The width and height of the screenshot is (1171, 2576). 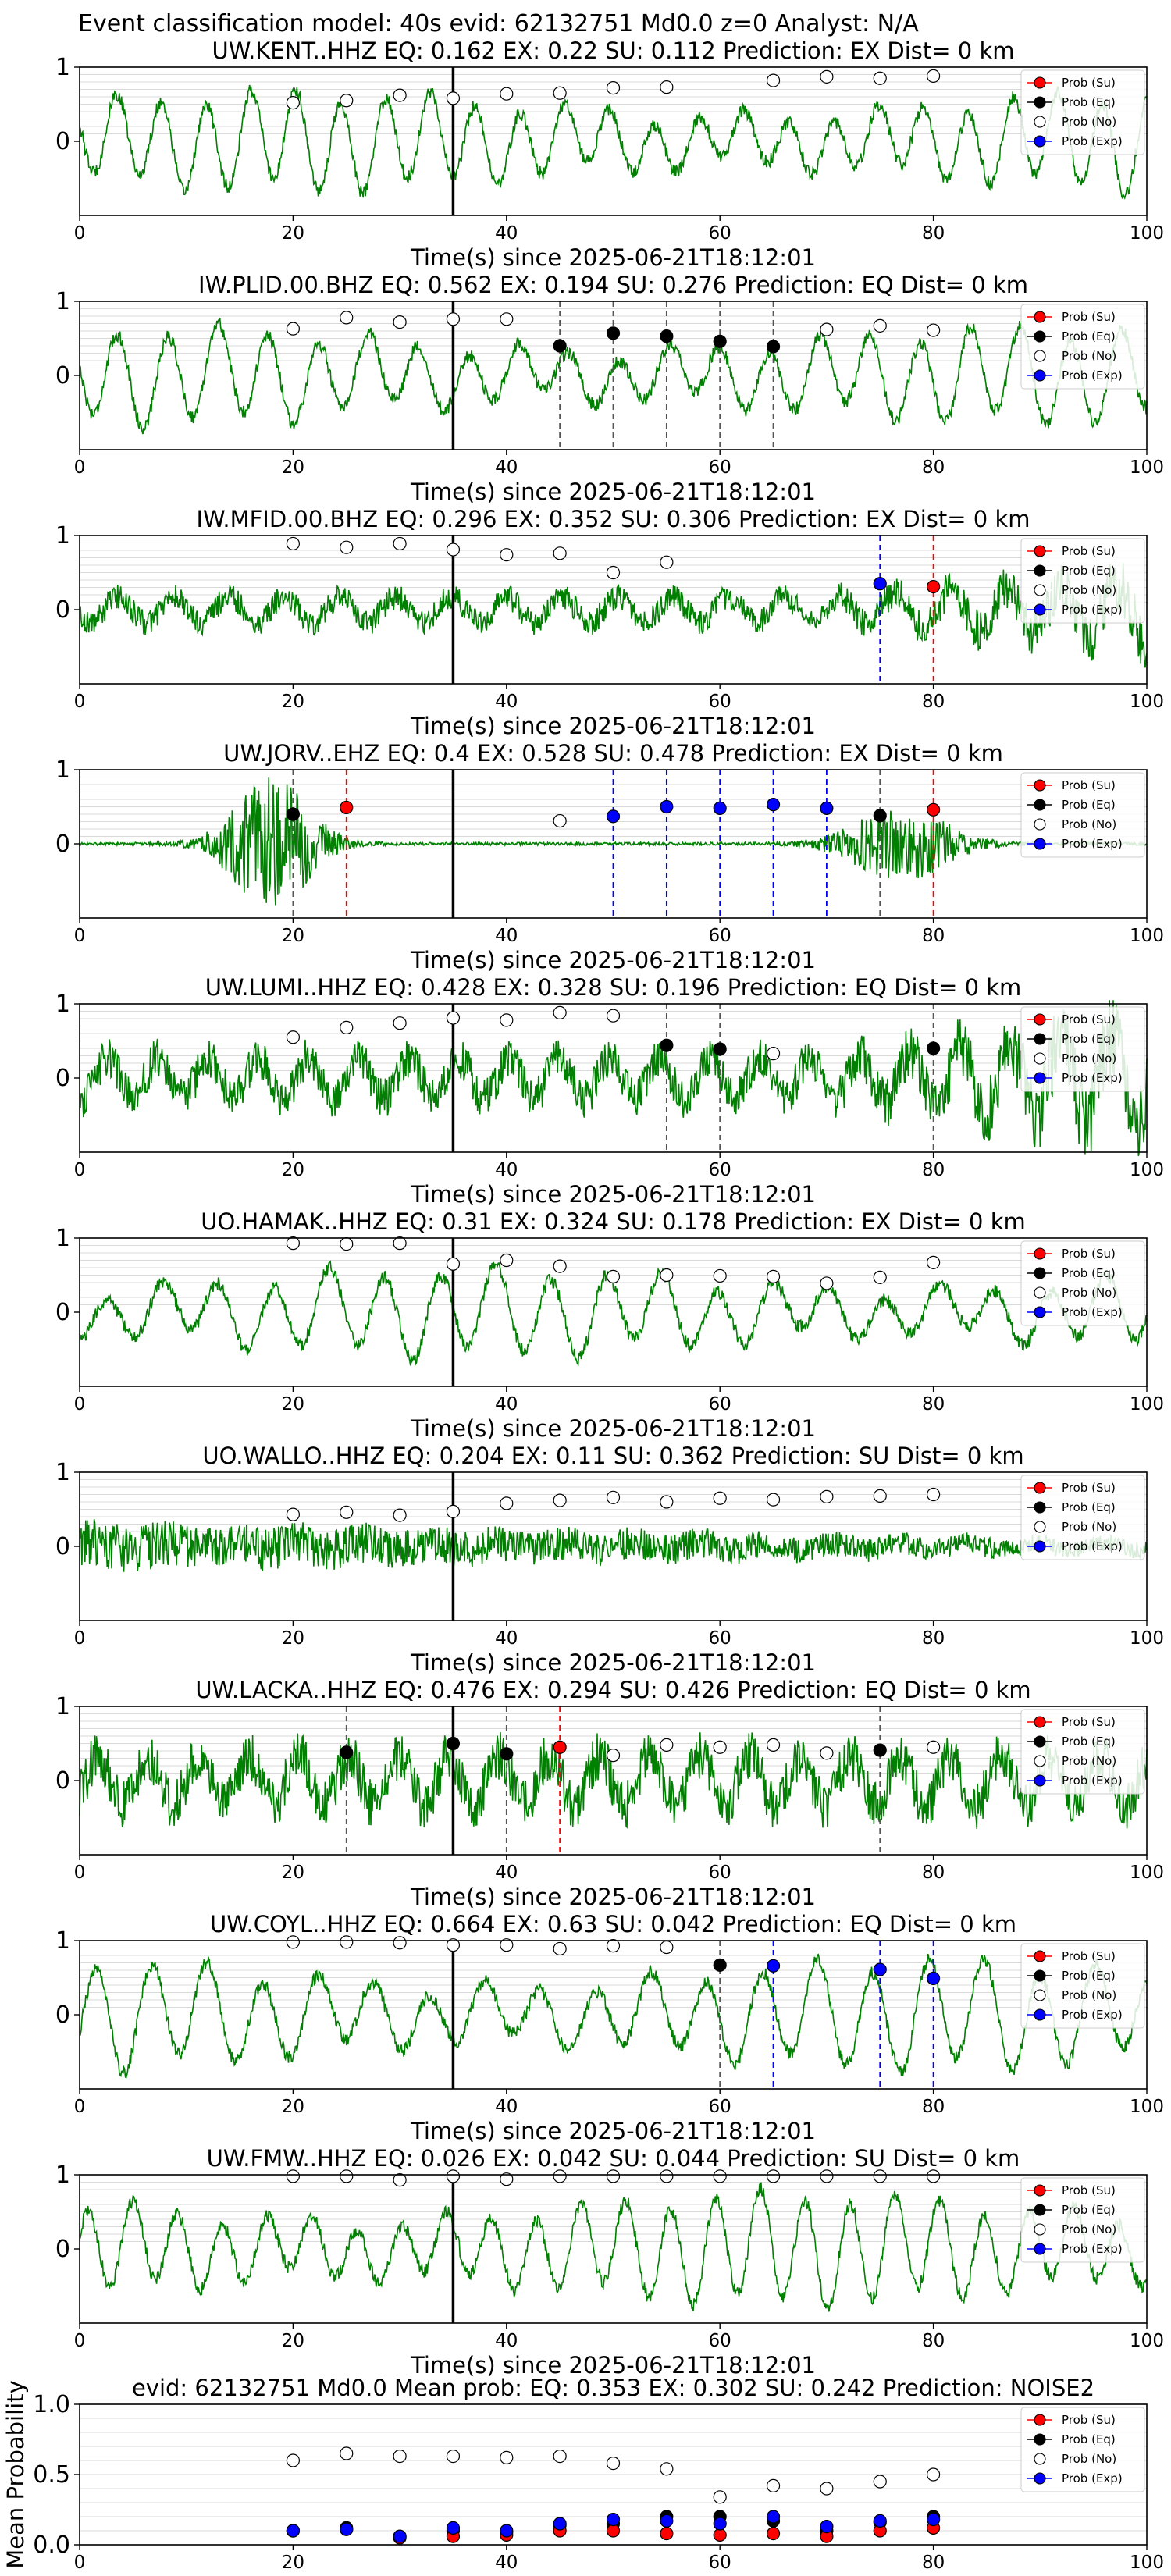 What do you see at coordinates (51, 2404) in the screenshot?
I see `y-tick-label: 1.0` at bounding box center [51, 2404].